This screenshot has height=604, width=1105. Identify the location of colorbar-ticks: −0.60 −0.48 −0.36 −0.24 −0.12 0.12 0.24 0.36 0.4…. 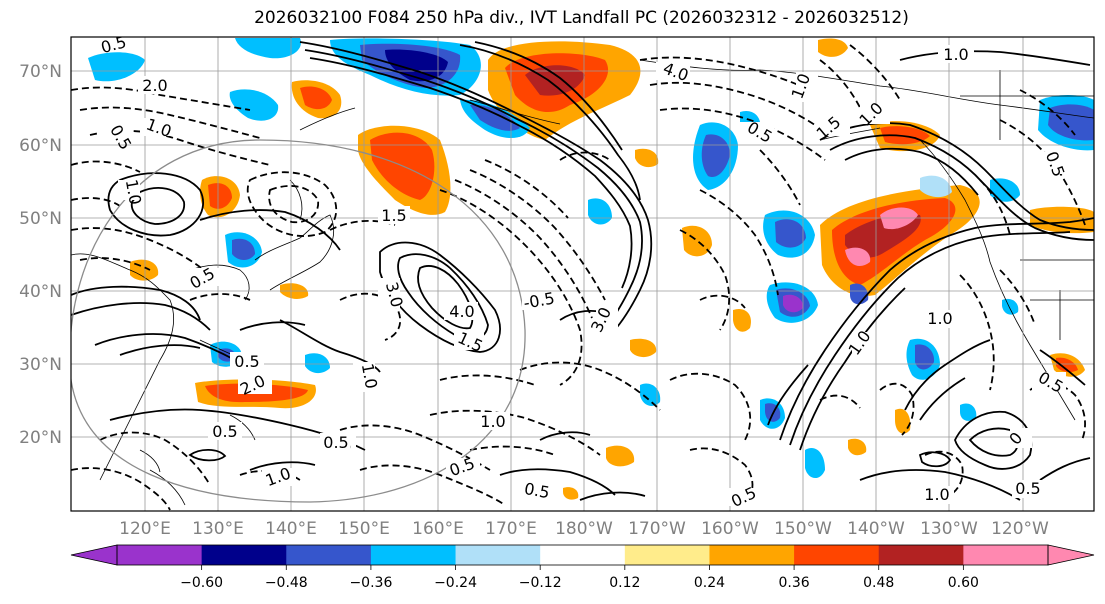
(579, 578).